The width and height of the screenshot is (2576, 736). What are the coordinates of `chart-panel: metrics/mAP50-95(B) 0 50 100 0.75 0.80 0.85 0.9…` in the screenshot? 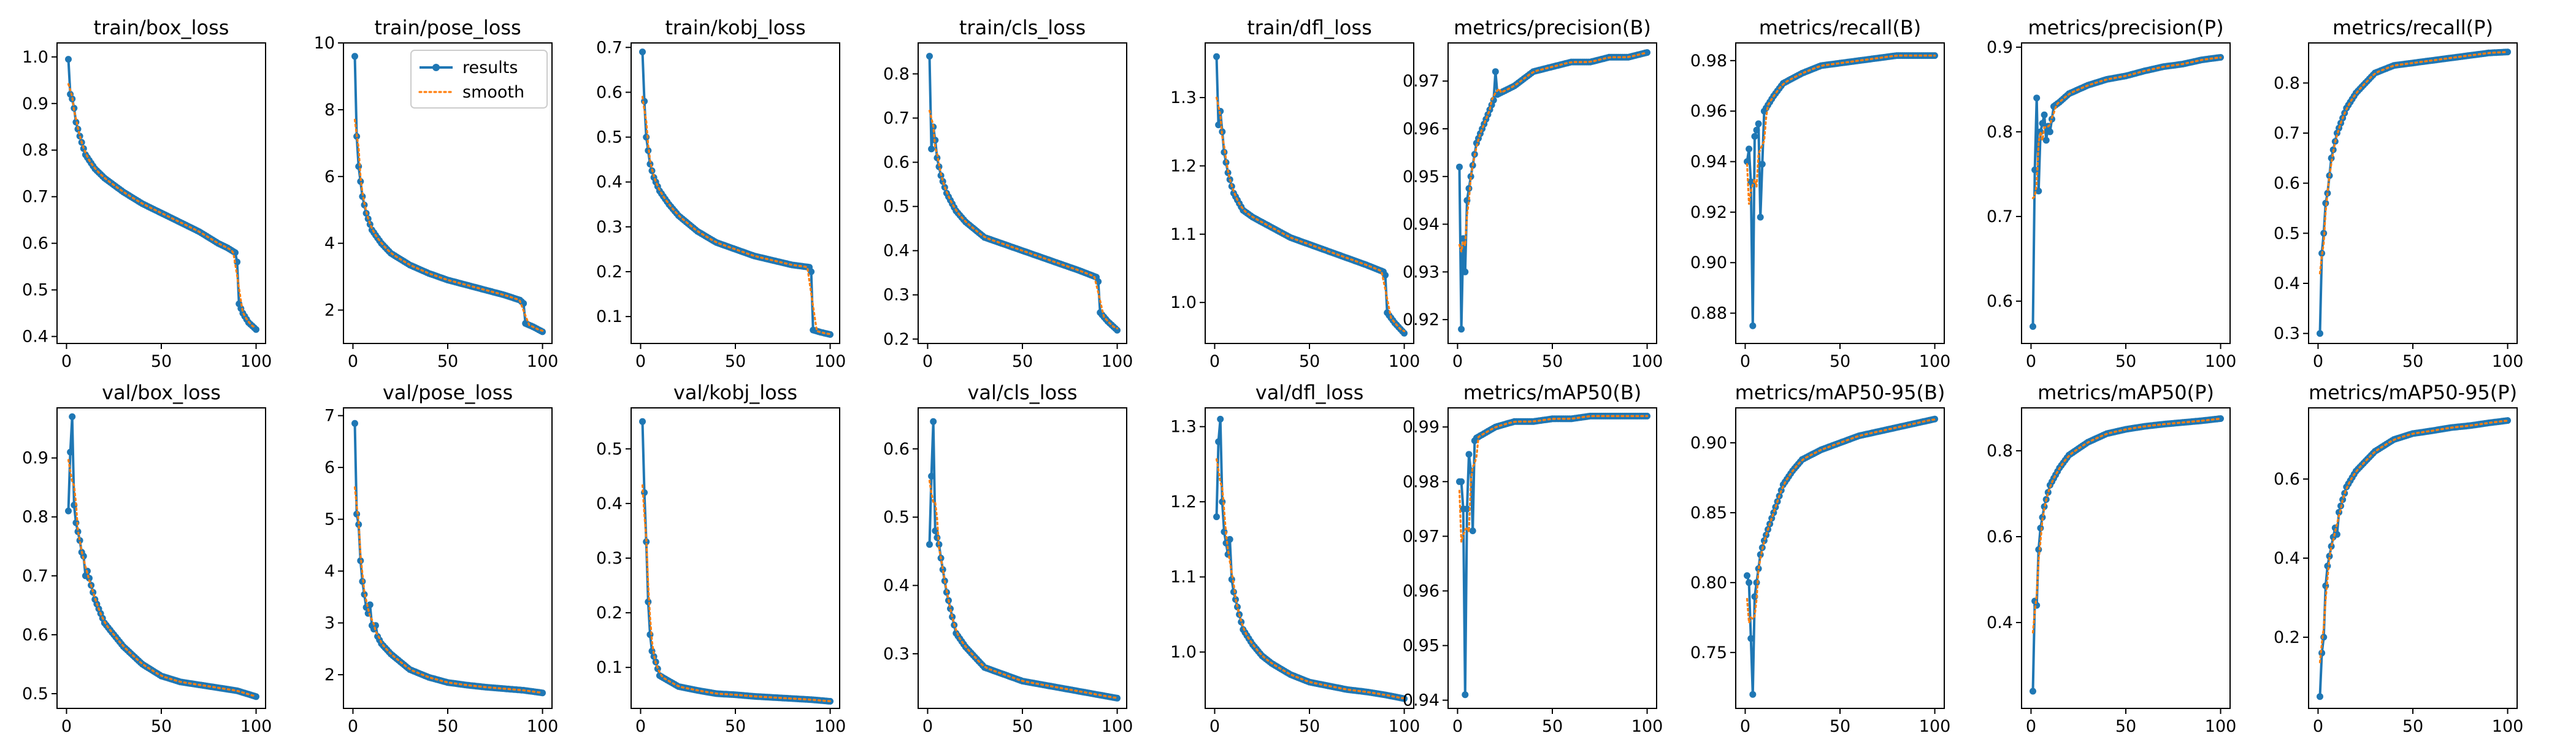 It's located at (1820, 558).